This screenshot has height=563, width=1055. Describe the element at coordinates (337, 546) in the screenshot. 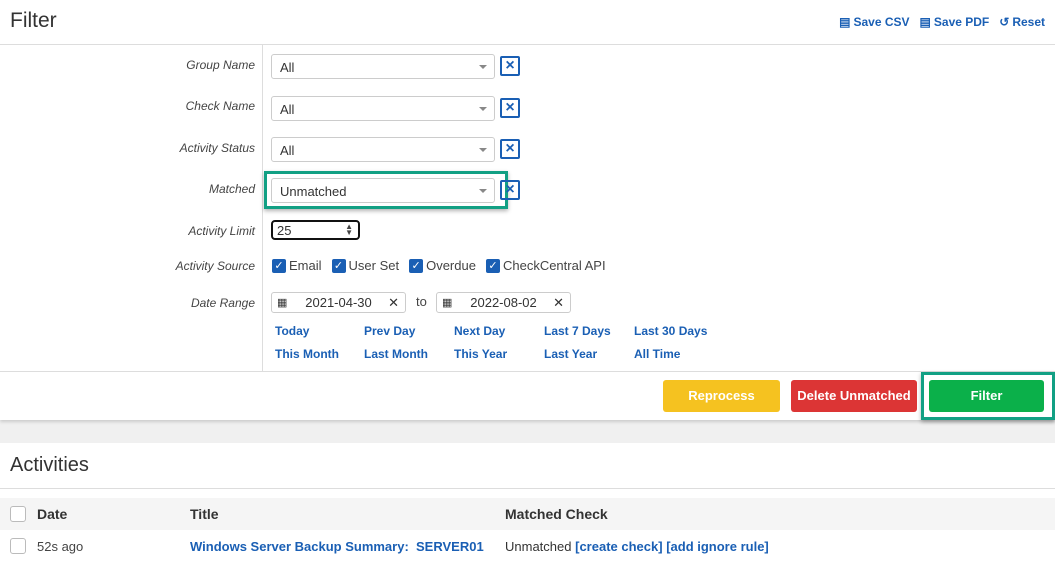

I see `row-title-link: Windows Server Backup Summary: SERVER01` at that location.